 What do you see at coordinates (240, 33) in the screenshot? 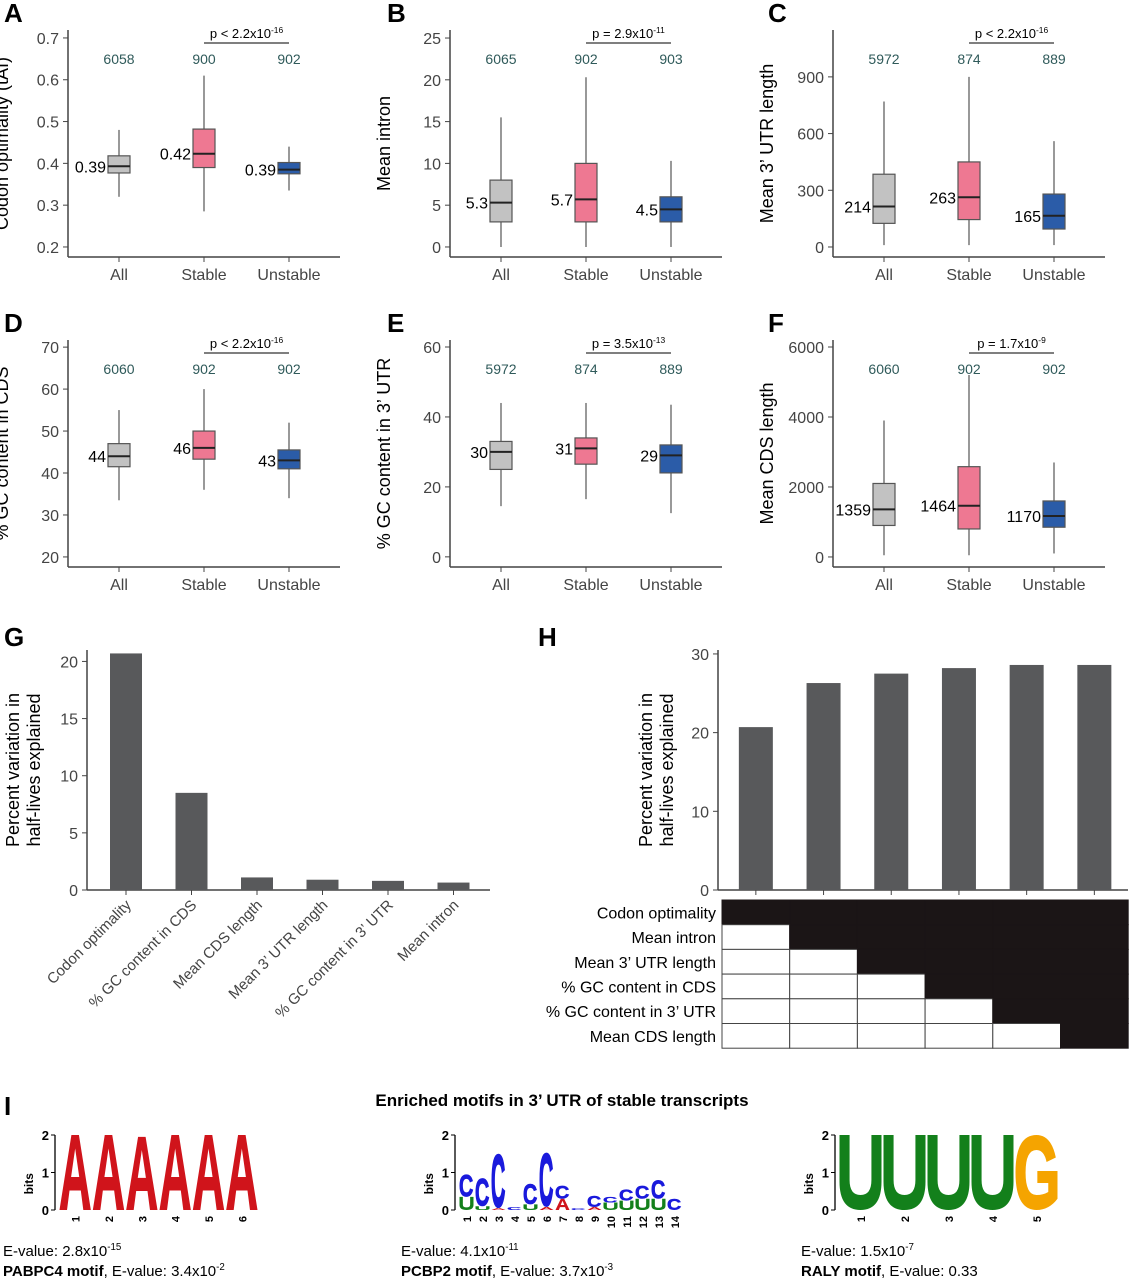
I see `text-base: p < 2.2x10` at bounding box center [240, 33].